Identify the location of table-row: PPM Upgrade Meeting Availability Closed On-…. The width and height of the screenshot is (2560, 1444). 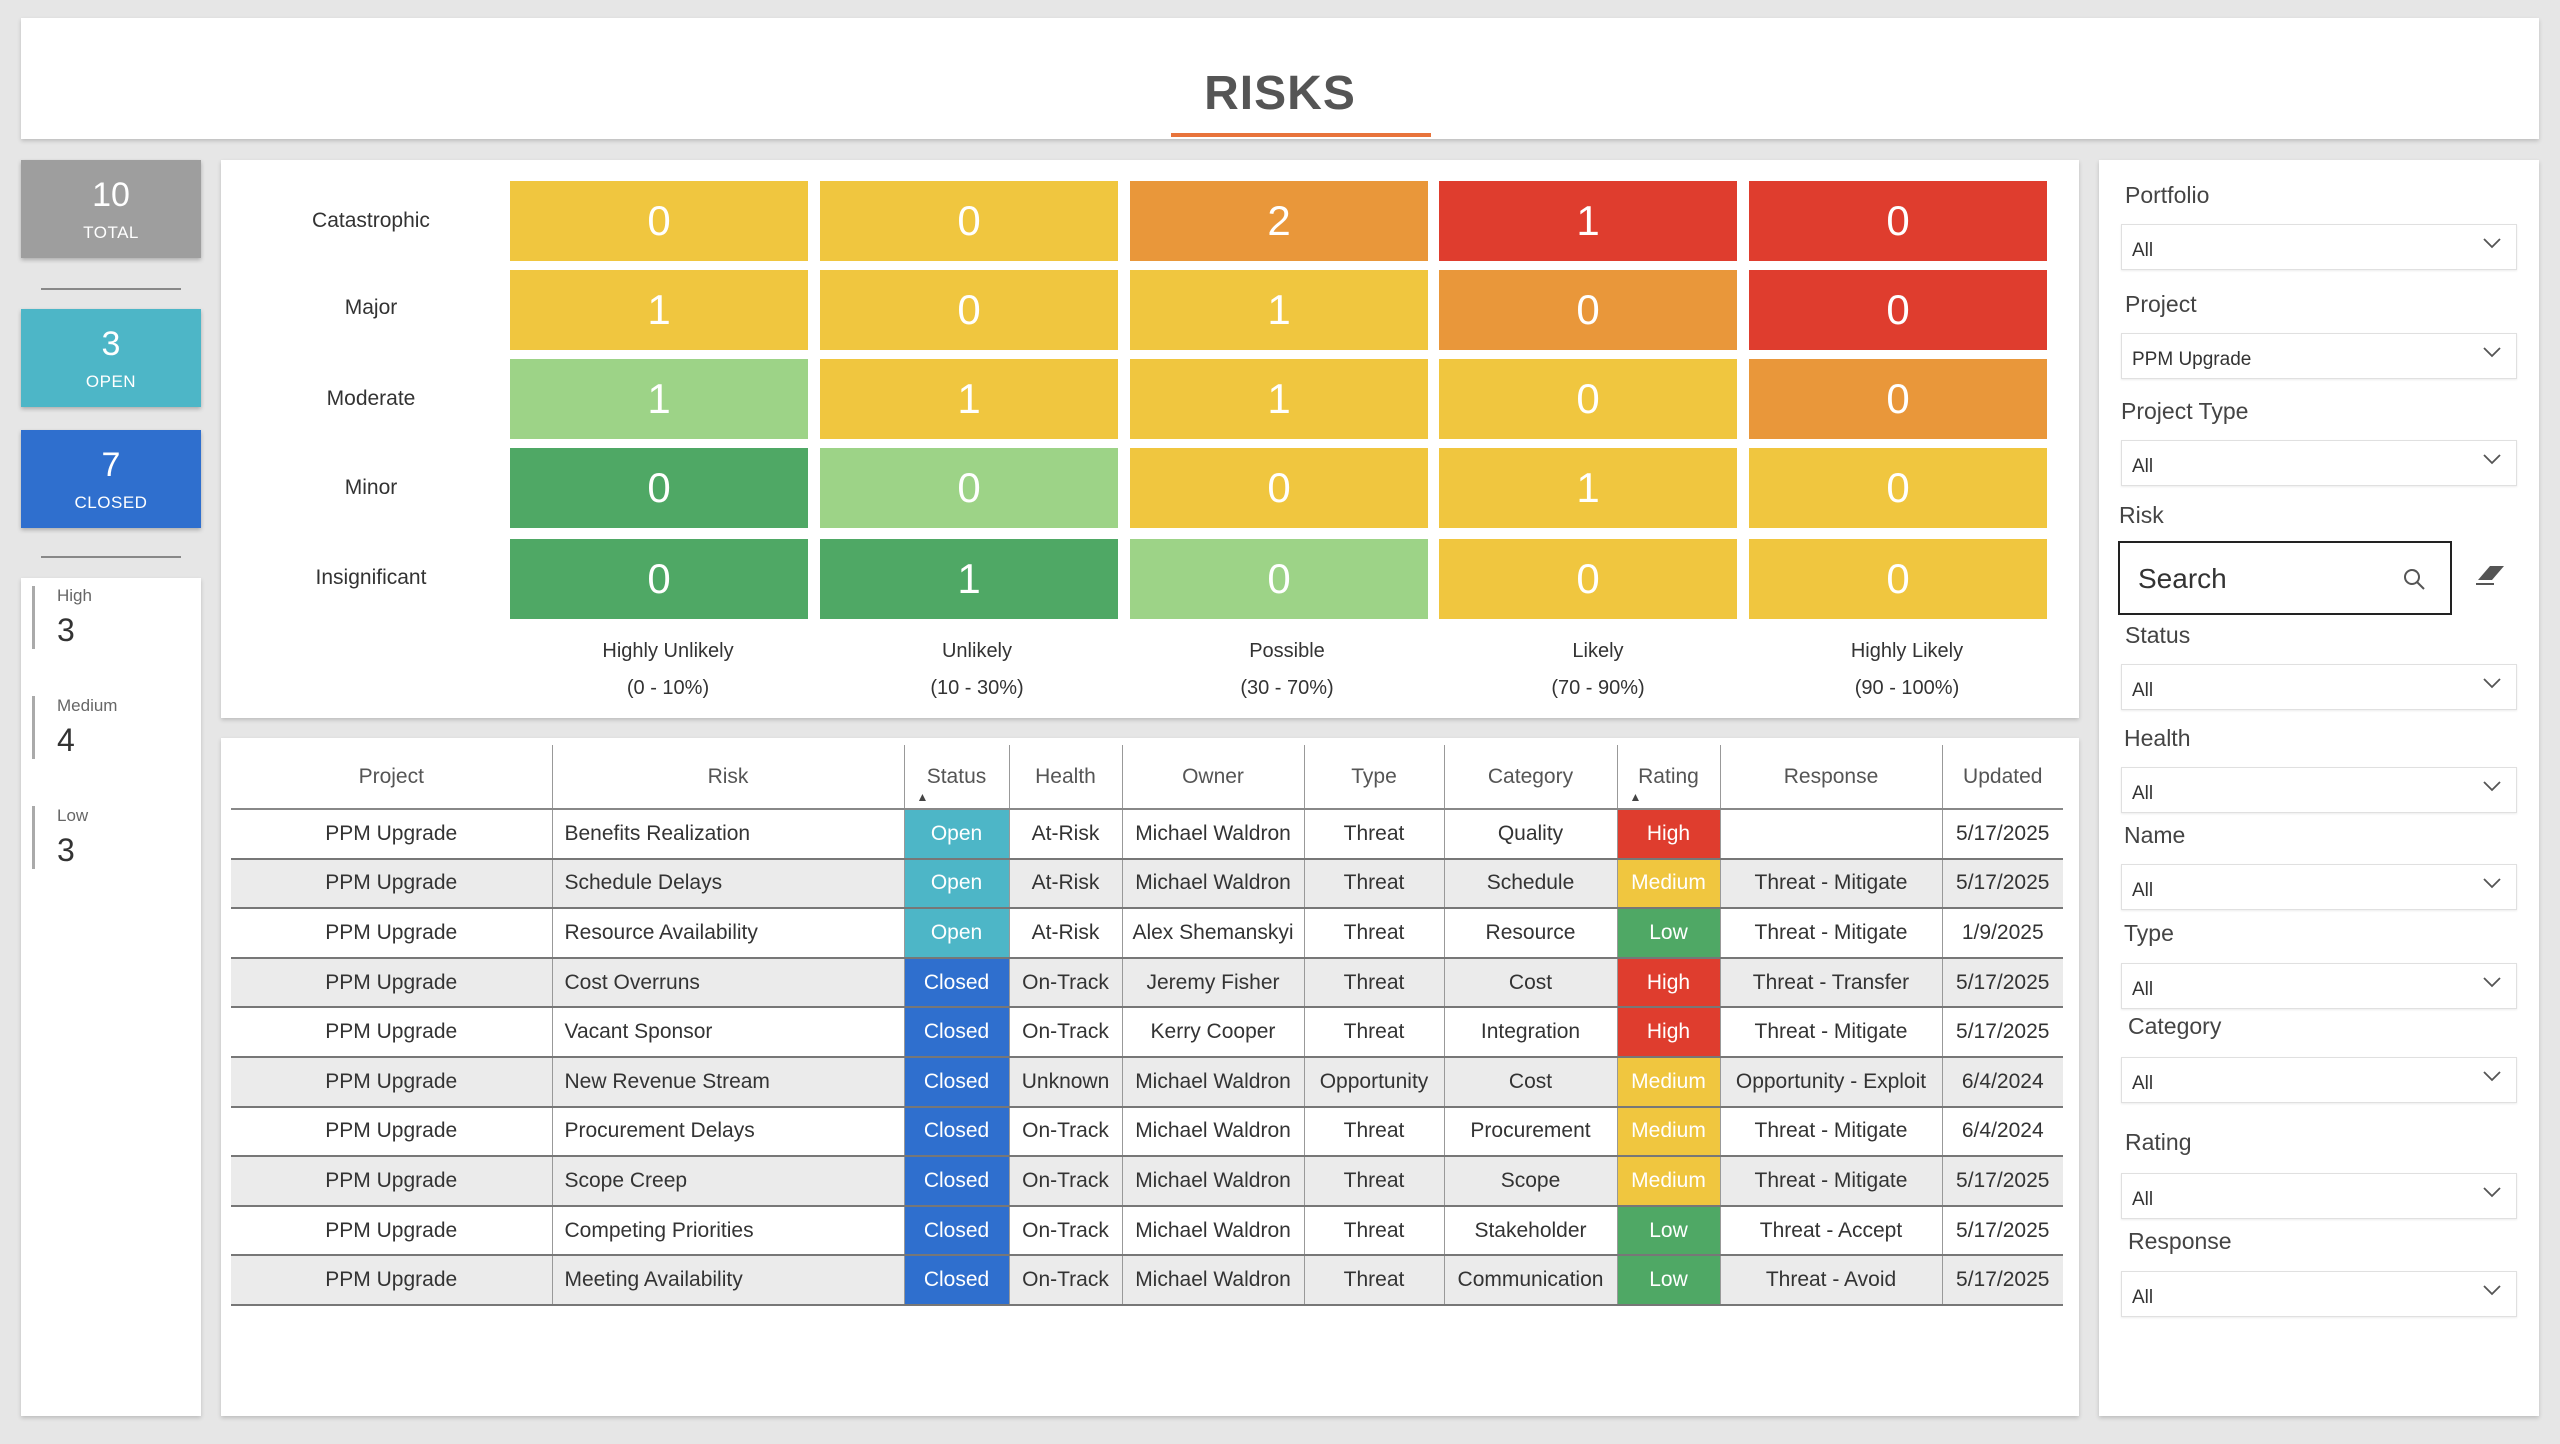
(1147, 1280).